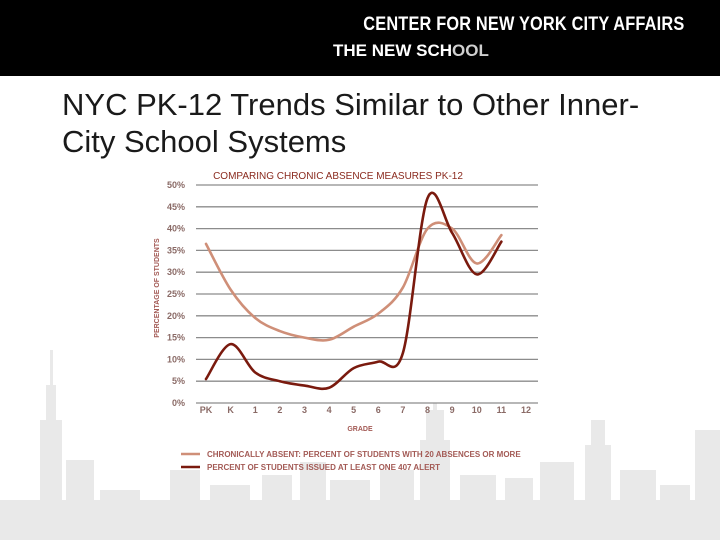 The width and height of the screenshot is (720, 540). Describe the element at coordinates (402, 410) in the screenshot. I see `x-tick-label: 7` at that location.